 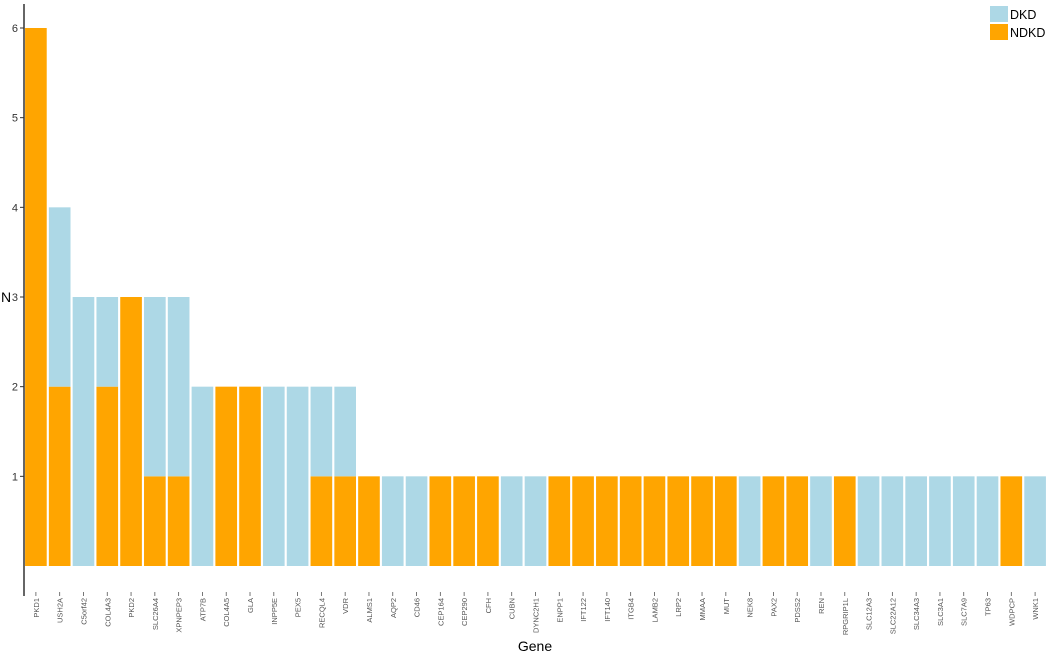 What do you see at coordinates (726, 606) in the screenshot?
I see `x-tick-label: MUT` at bounding box center [726, 606].